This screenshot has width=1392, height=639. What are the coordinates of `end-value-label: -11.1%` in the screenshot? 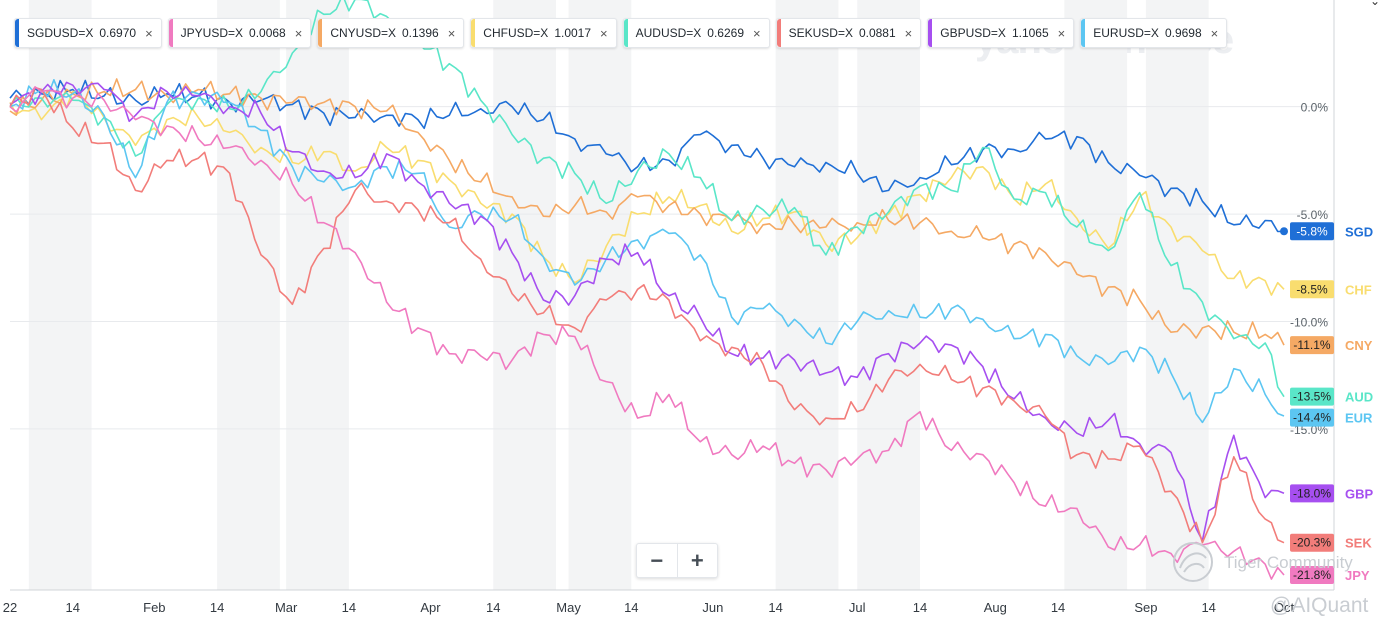 It's located at (1311, 345).